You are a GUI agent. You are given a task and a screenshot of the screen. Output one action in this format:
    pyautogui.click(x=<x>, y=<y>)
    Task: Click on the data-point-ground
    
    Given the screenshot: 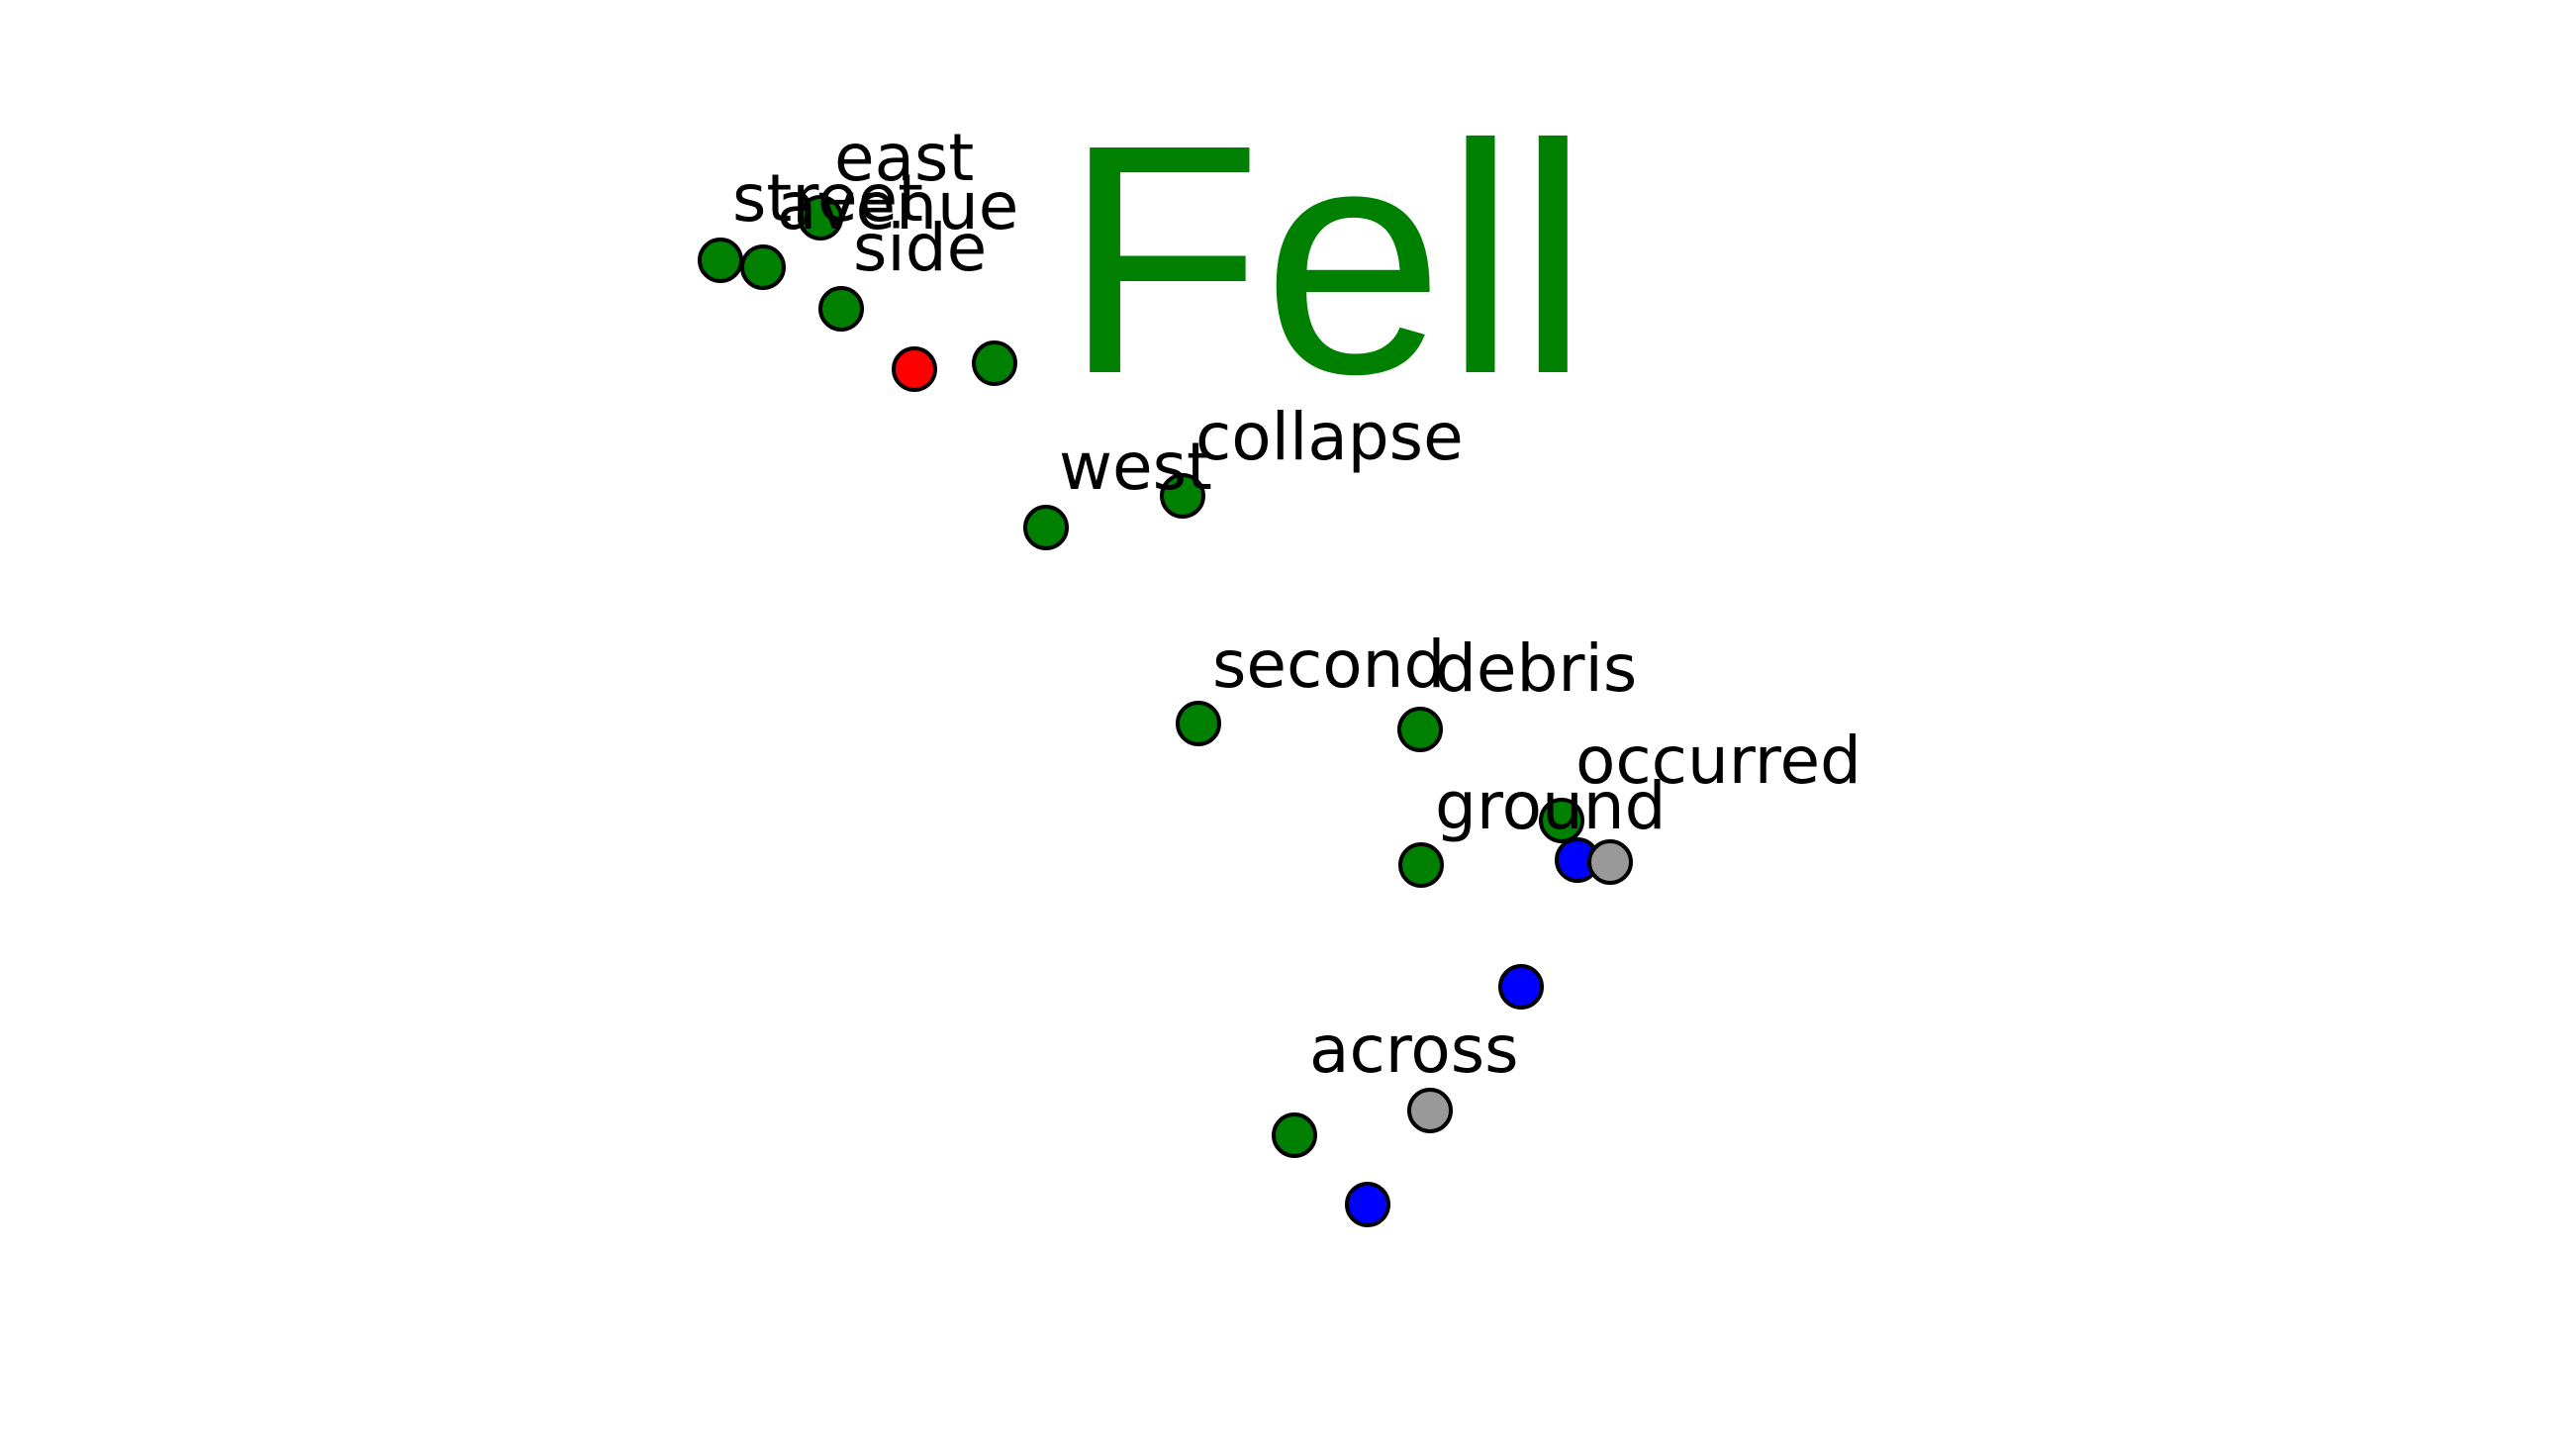 What is the action you would take?
    pyautogui.click(x=1421, y=865)
    